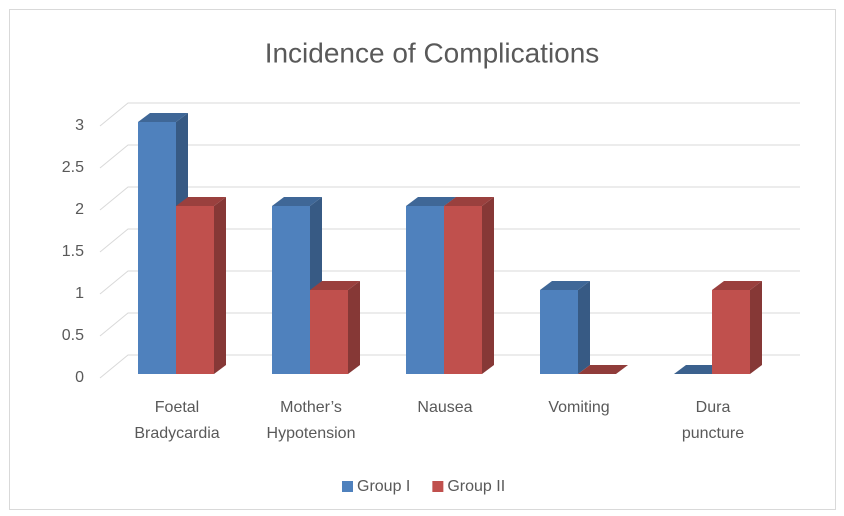  What do you see at coordinates (383, 486) in the screenshot?
I see `legend-label: Group I` at bounding box center [383, 486].